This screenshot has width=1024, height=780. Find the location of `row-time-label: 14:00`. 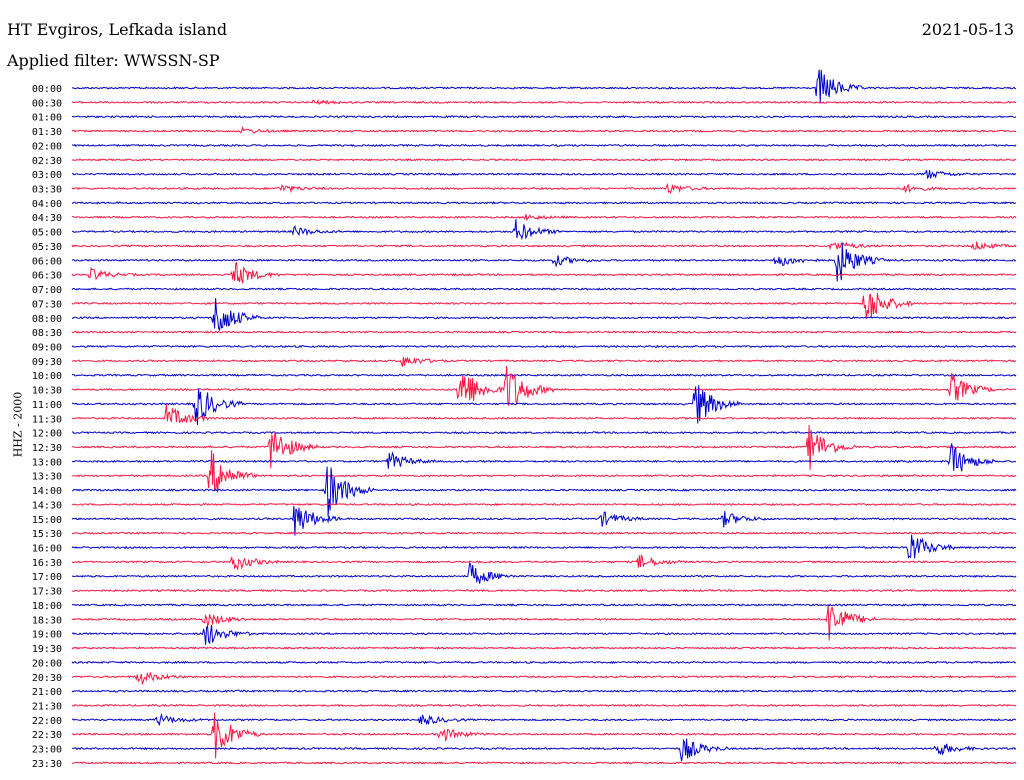

row-time-label: 14:00 is located at coordinates (47, 491).